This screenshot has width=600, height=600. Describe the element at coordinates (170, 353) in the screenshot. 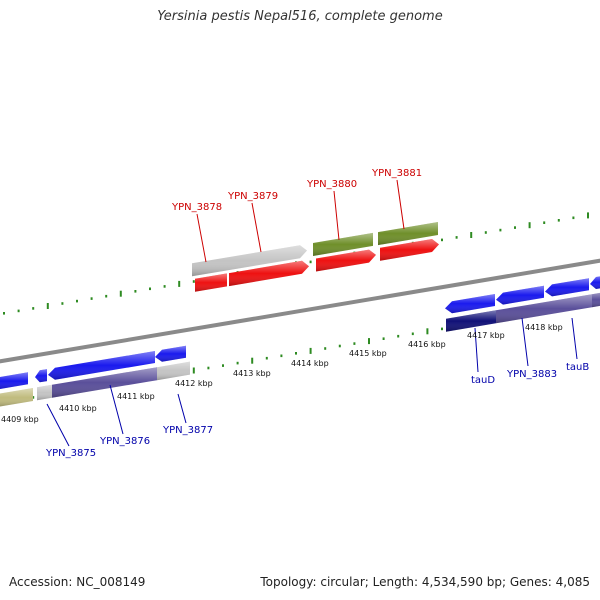

I see `gene-YPN-3877-blue-arrow-shading` at that location.